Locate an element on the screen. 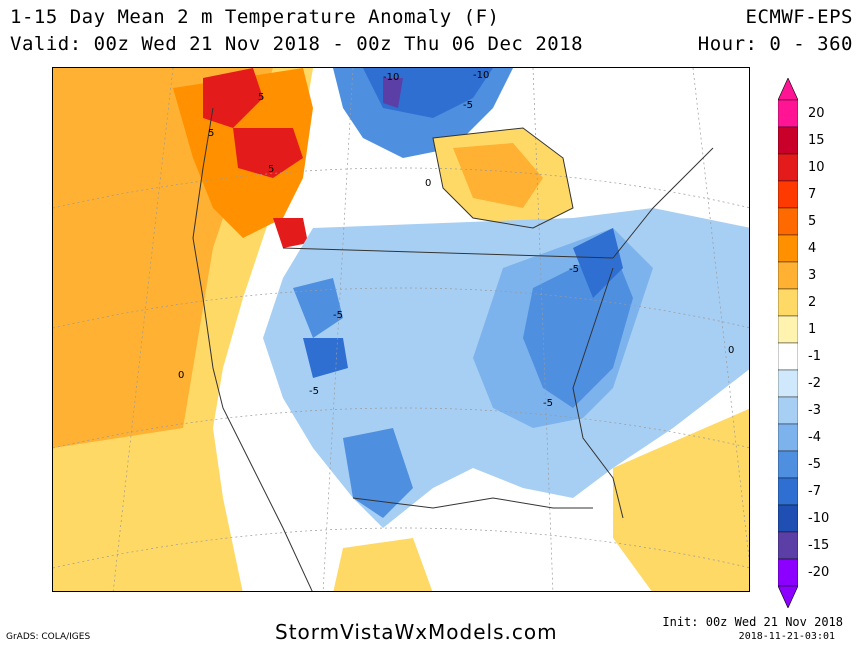 The width and height of the screenshot is (865, 653). colorbar-label: 20 is located at coordinates (816, 113).